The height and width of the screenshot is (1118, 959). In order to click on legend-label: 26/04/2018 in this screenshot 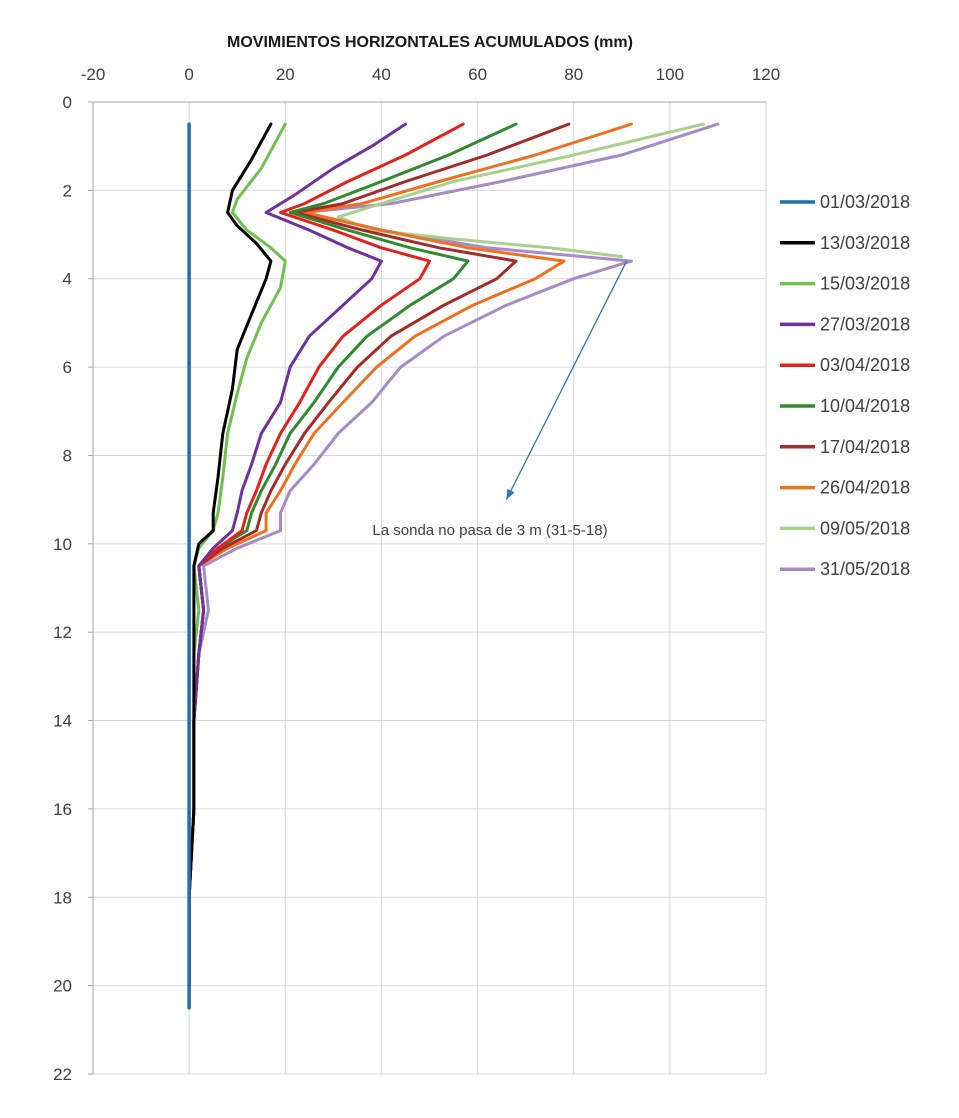, I will do `click(865, 488)`.